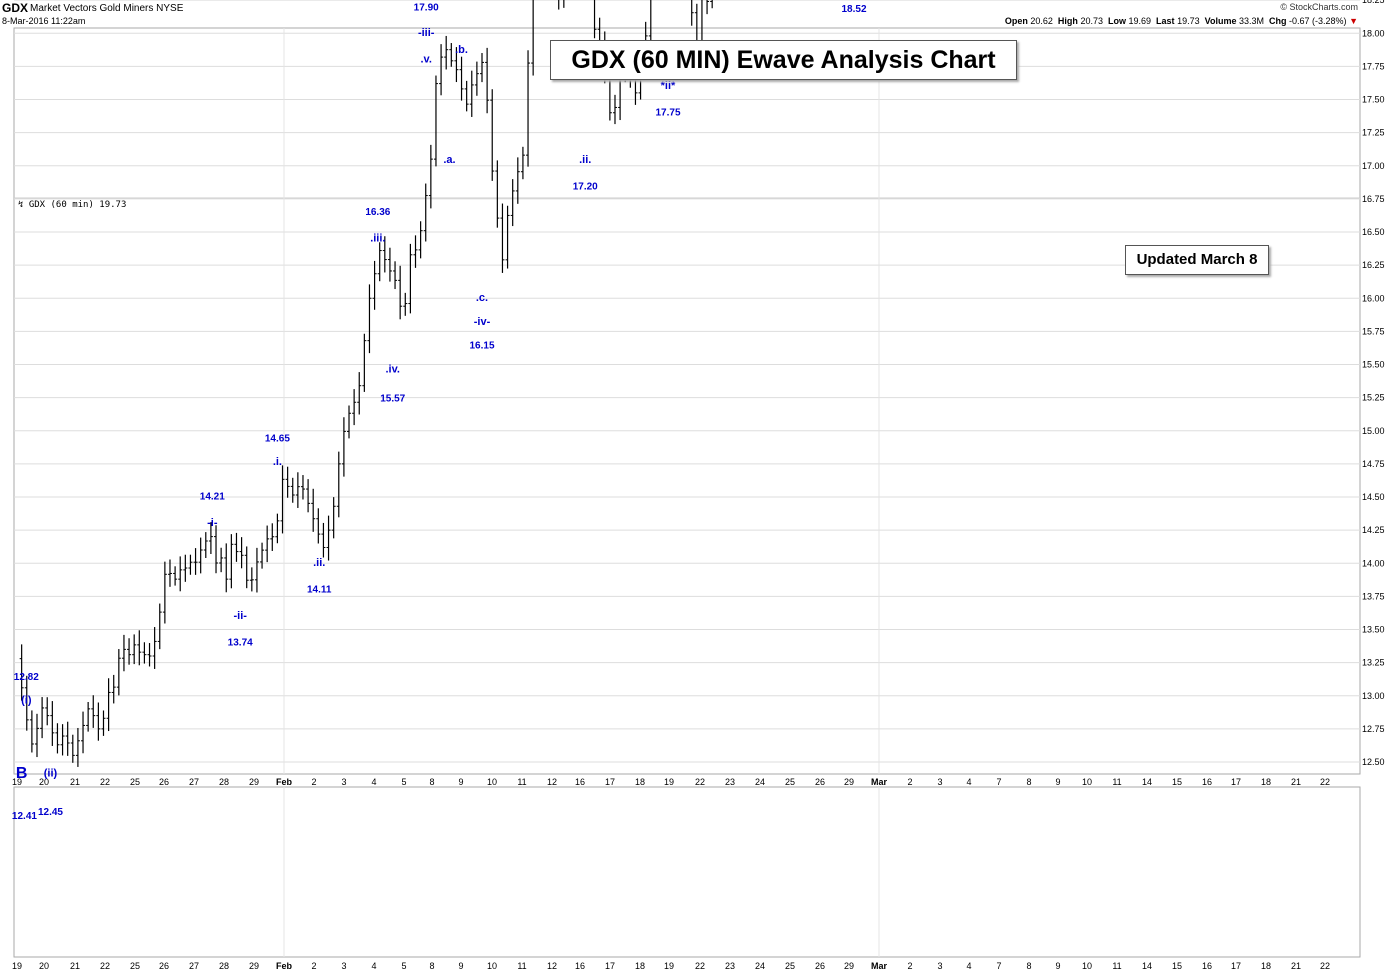 The image size is (1400, 974). Describe the element at coordinates (26, 701) in the screenshot. I see `wave-label: (i)` at that location.